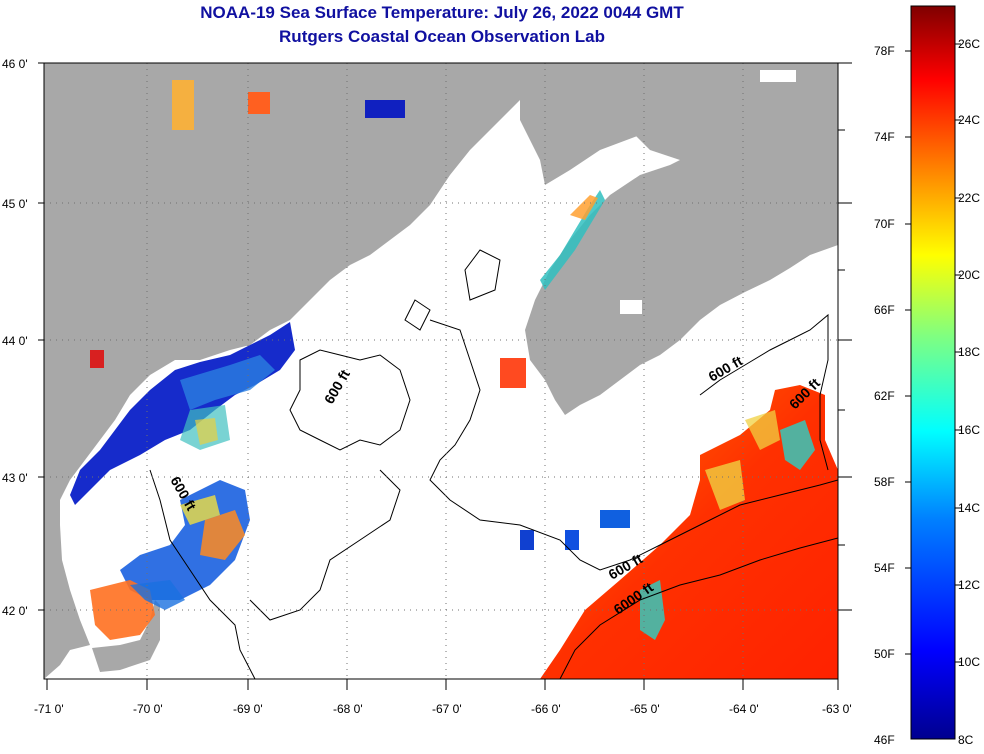  I want to click on colorbar-f-label: 74F, so click(884, 137).